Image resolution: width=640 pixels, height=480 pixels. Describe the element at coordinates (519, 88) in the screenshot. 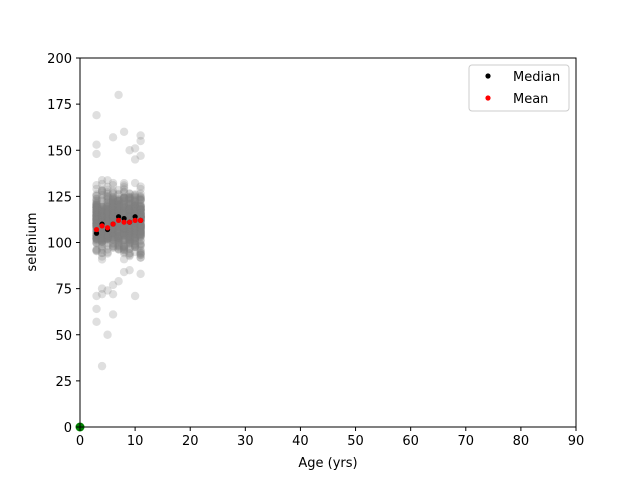

I see `legend-box` at that location.